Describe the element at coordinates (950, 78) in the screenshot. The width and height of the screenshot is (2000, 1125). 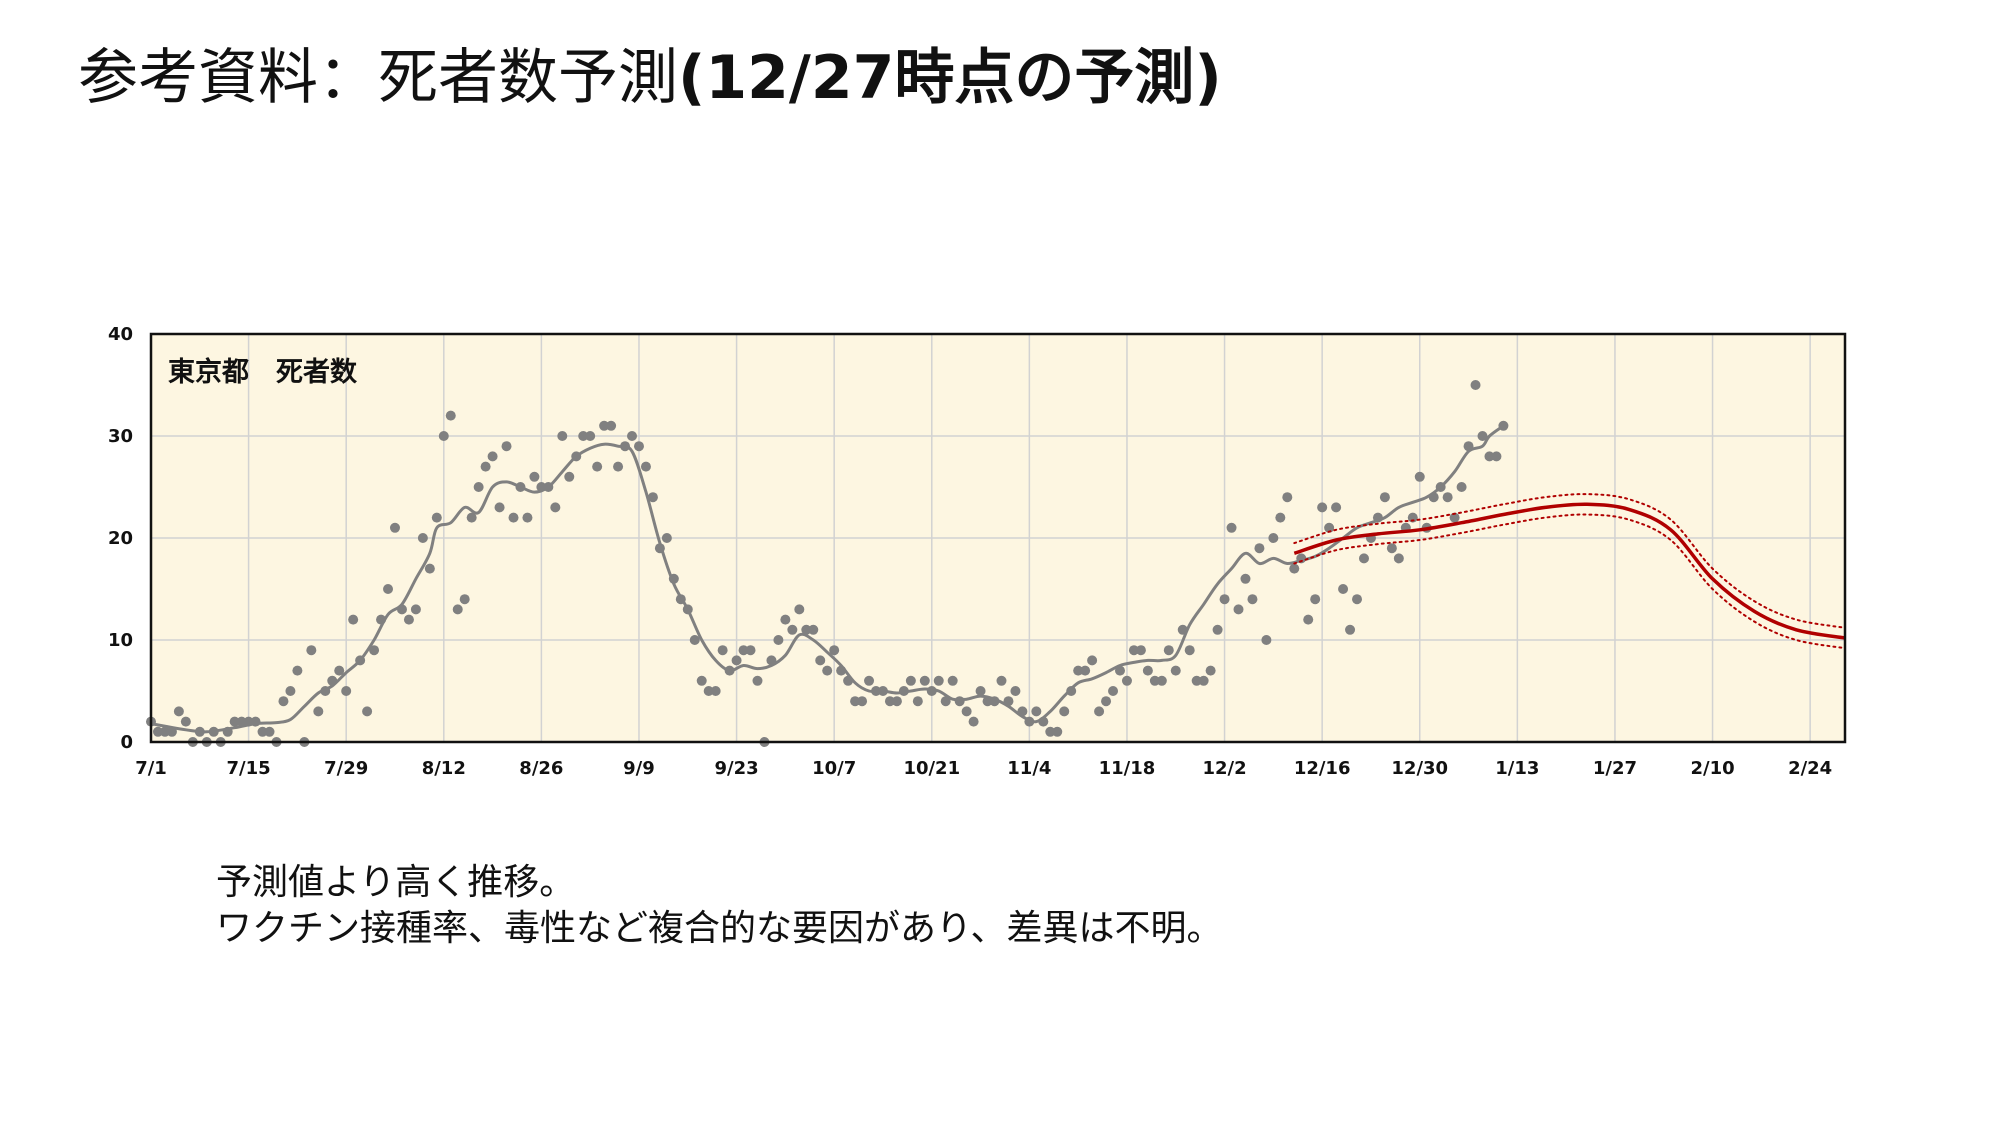
I see `slide-title-sub: (12/27時点の予測)` at that location.